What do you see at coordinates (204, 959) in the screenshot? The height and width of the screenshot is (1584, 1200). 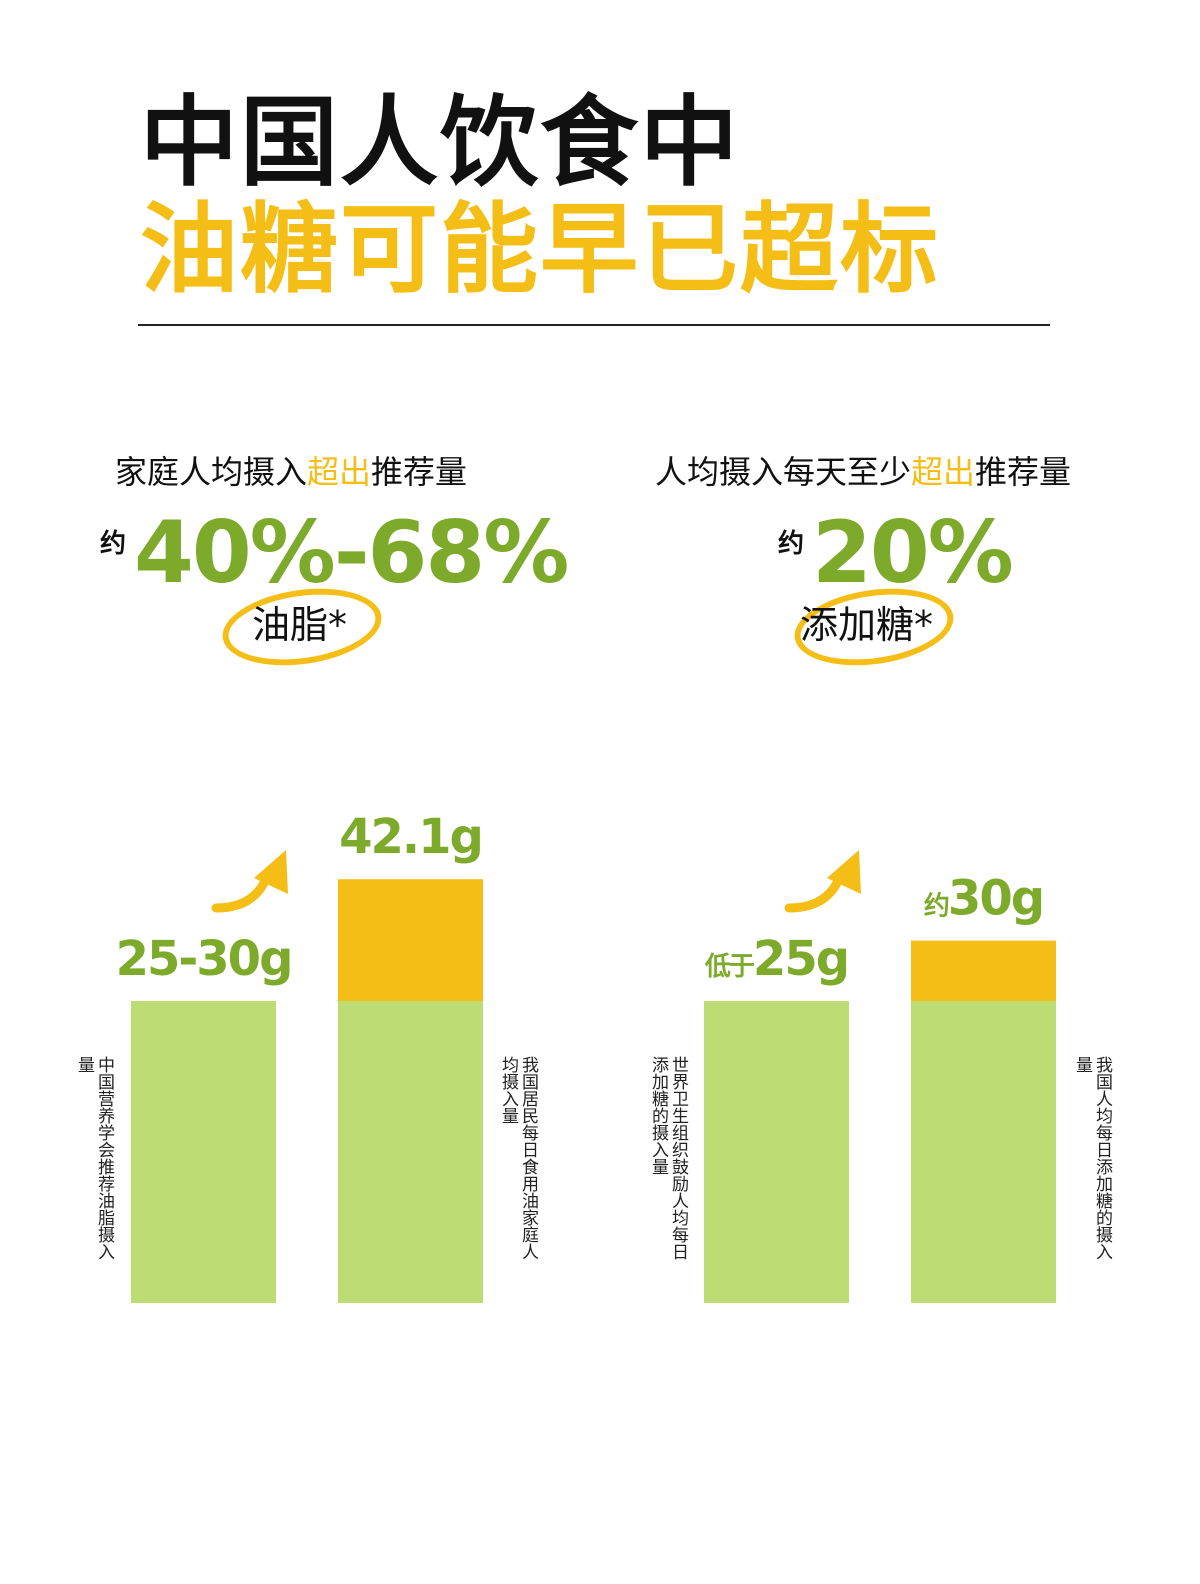 I see `bar-value-label: 25-30g` at bounding box center [204, 959].